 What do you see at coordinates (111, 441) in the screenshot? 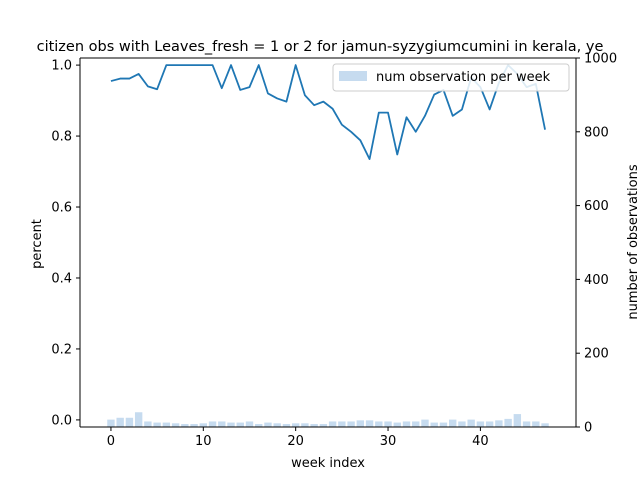
I see `x-tick-label: 0` at bounding box center [111, 441].